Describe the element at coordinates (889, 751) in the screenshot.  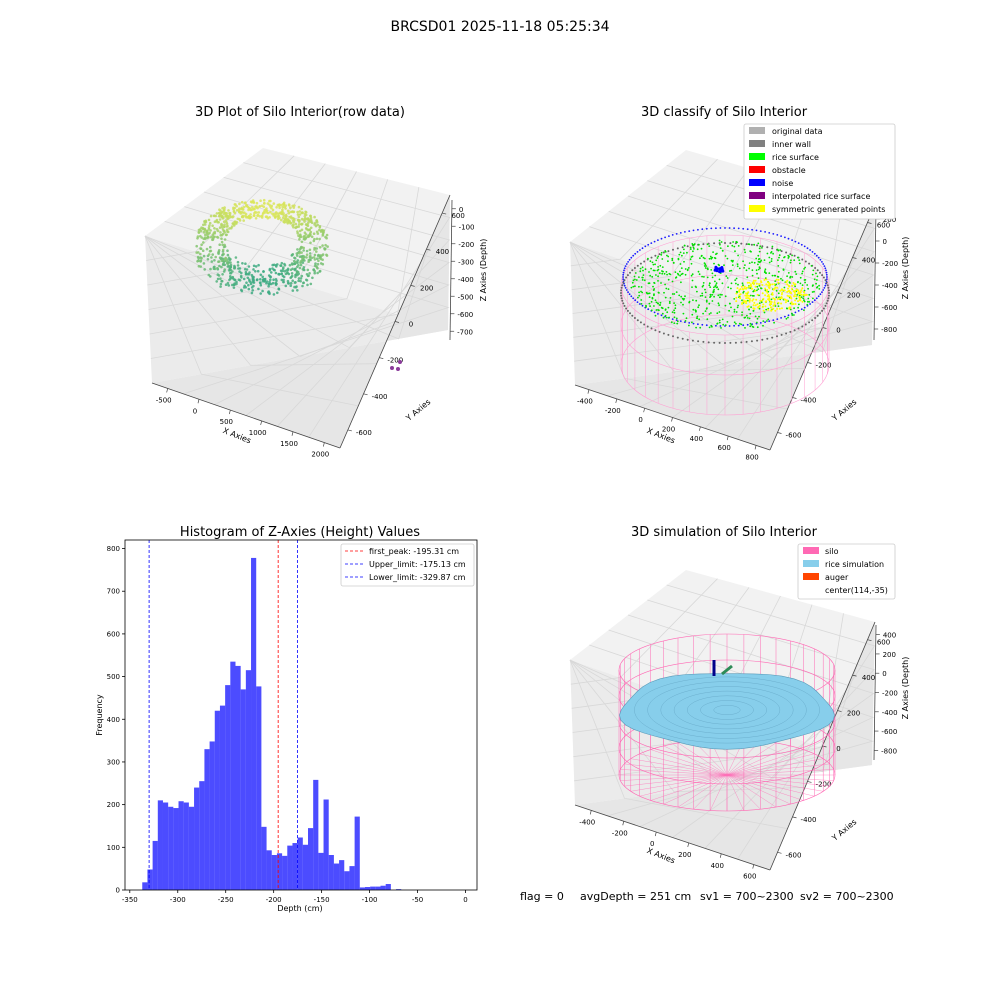
I see `z-tick-label: -800` at that location.